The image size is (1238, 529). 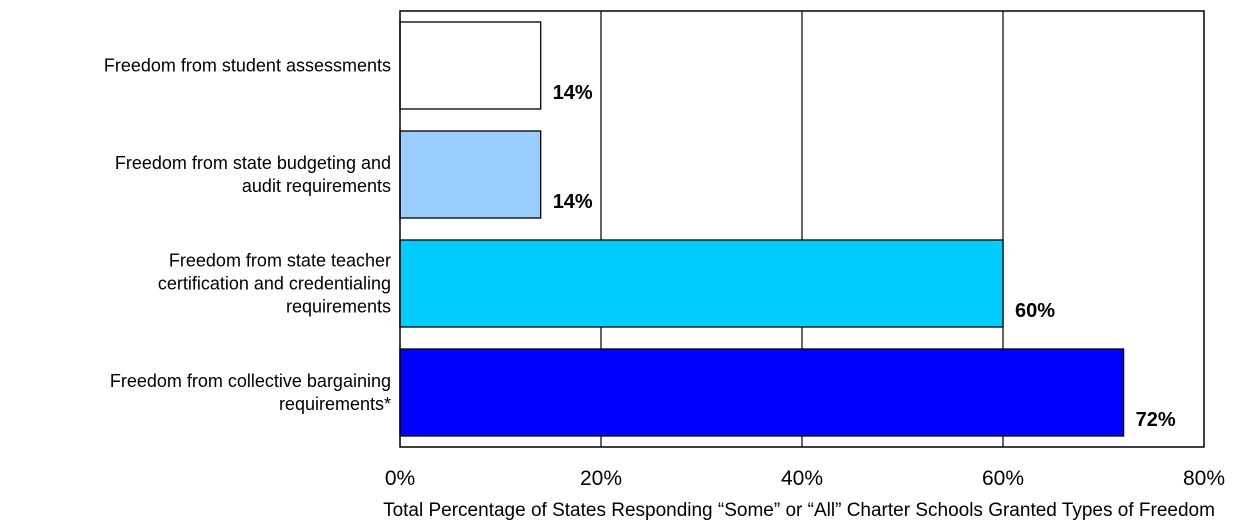 What do you see at coordinates (280, 261) in the screenshot?
I see `category-label-2-line-0: Freedom from state teacher` at bounding box center [280, 261].